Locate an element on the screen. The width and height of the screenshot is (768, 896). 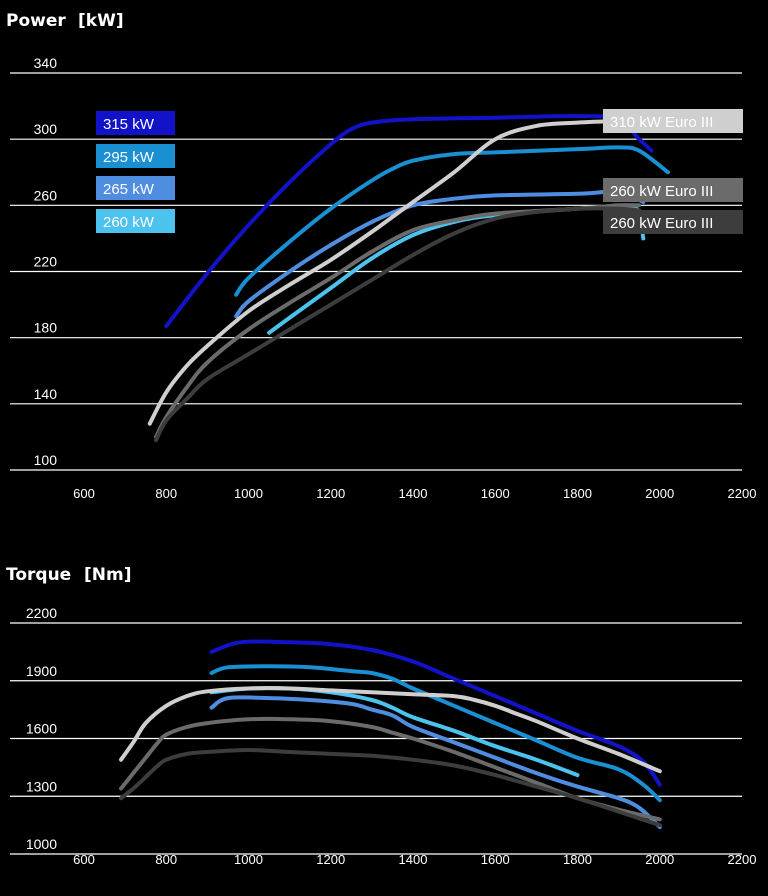
torque-series-lines is located at coordinates (390, 734).